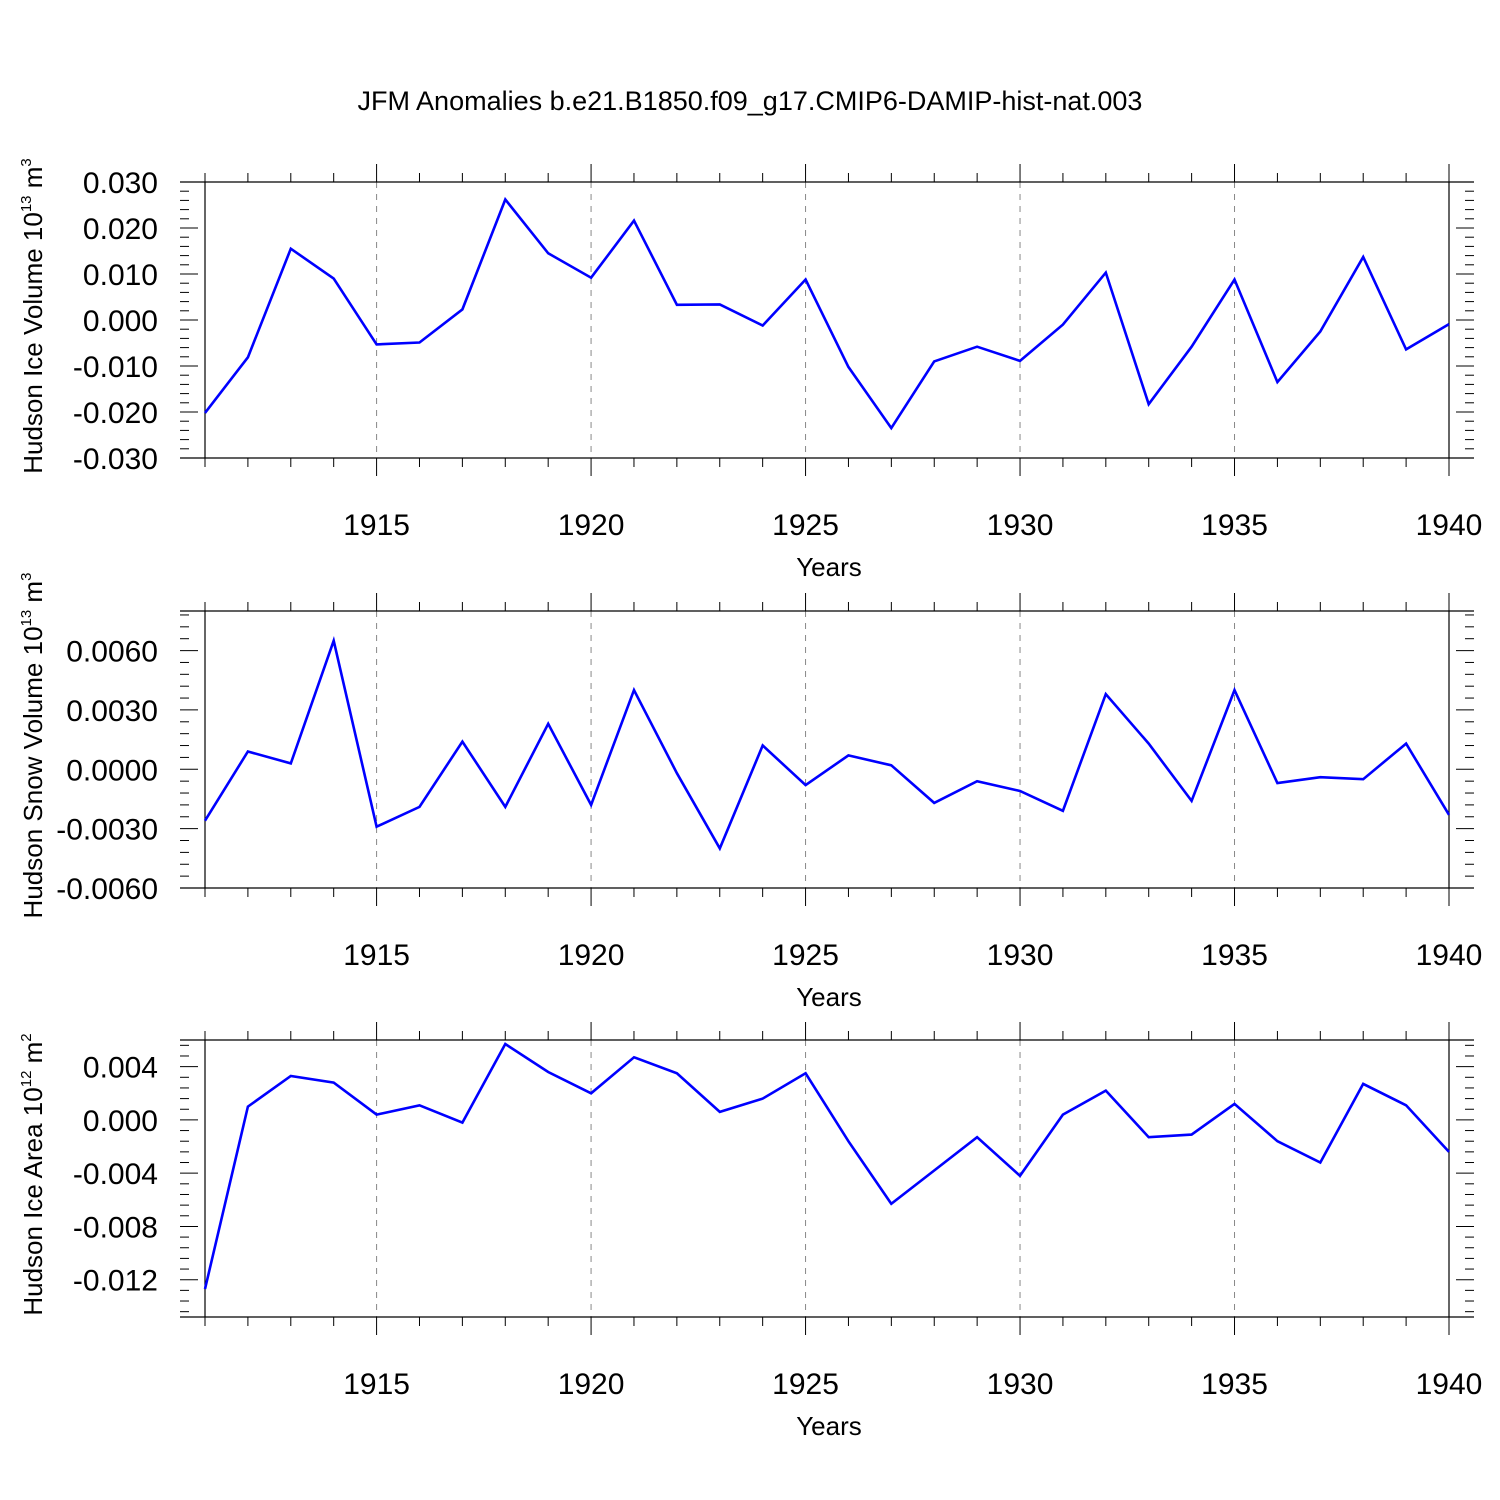 This screenshot has width=1500, height=1500. What do you see at coordinates (120, 229) in the screenshot?
I see `y-tick-label: 0.020` at bounding box center [120, 229].